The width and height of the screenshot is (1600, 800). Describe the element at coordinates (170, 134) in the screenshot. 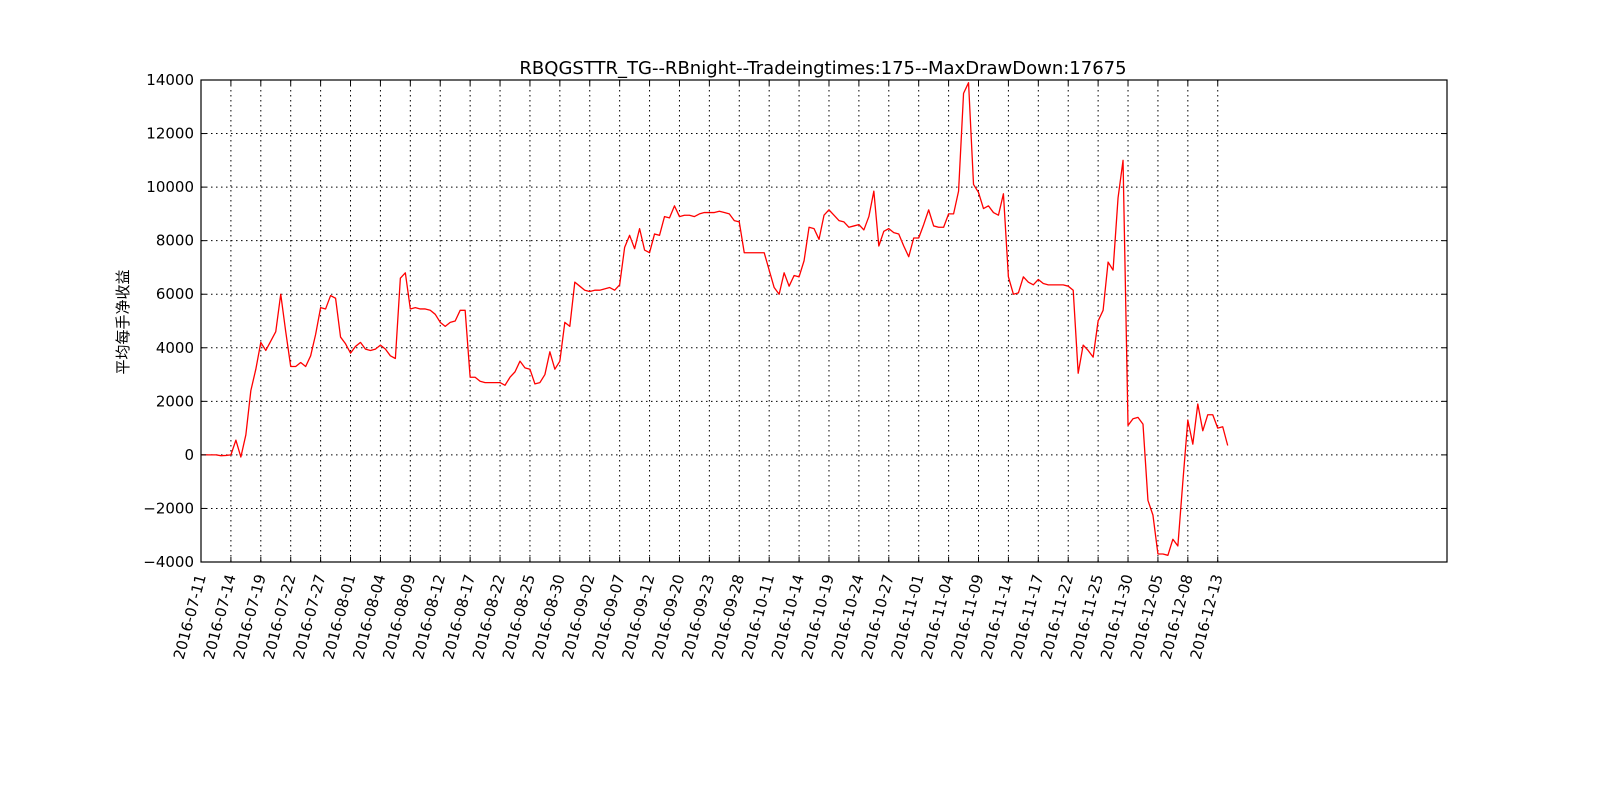

I see `y-tick-label: 12000` at that location.